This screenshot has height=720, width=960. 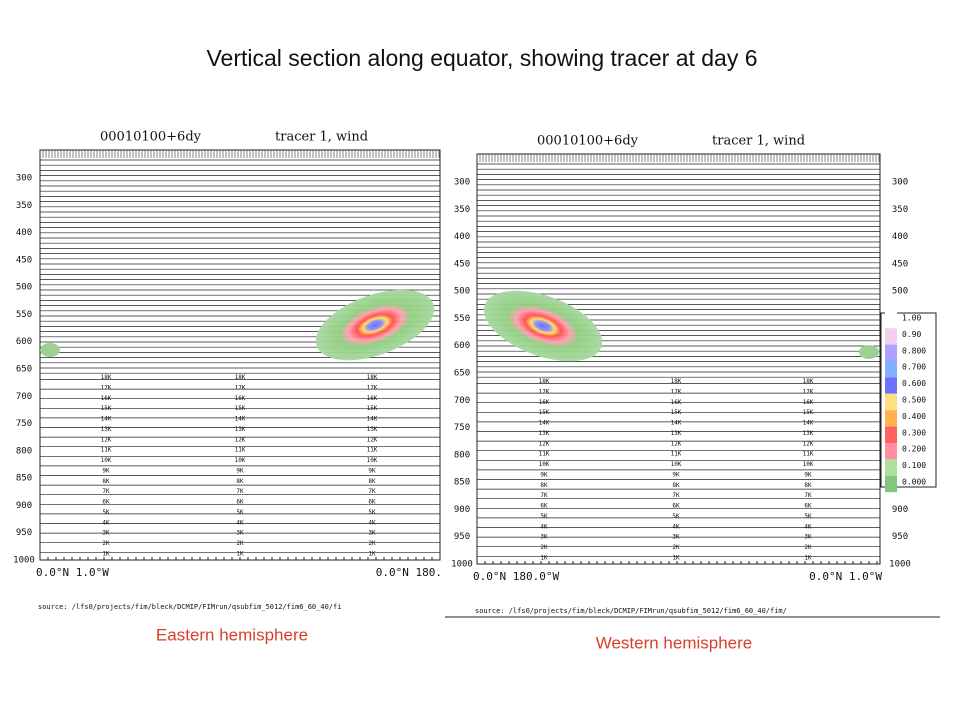 What do you see at coordinates (24, 370) in the screenshot?
I see `y-axis-label: 650` at bounding box center [24, 370].